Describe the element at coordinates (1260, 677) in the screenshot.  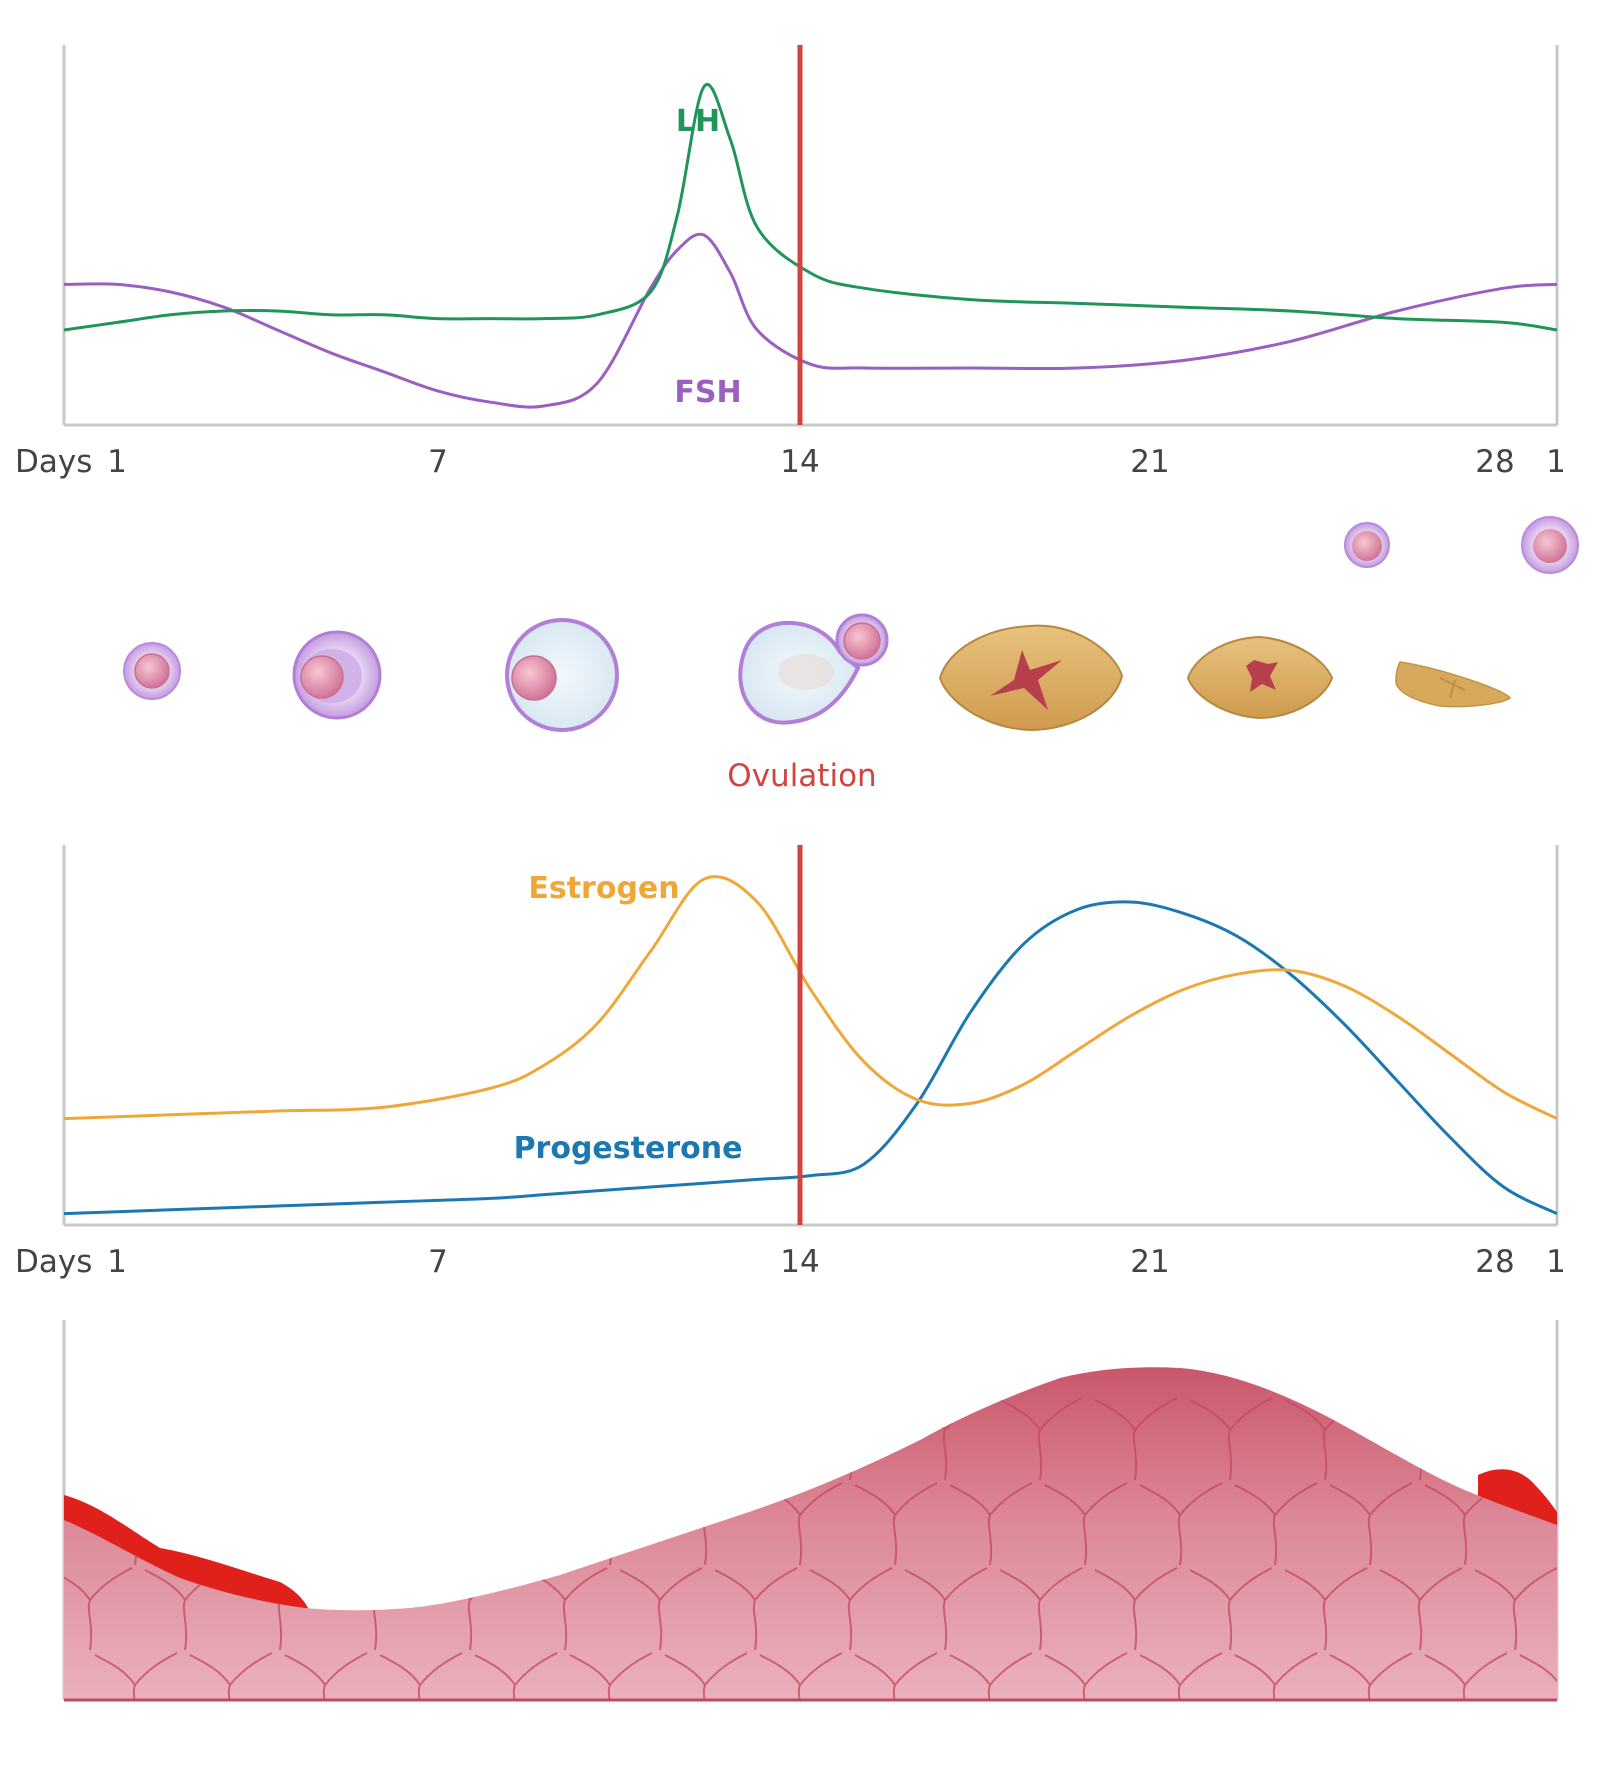
I see `regressing-corpus-luteum` at that location.